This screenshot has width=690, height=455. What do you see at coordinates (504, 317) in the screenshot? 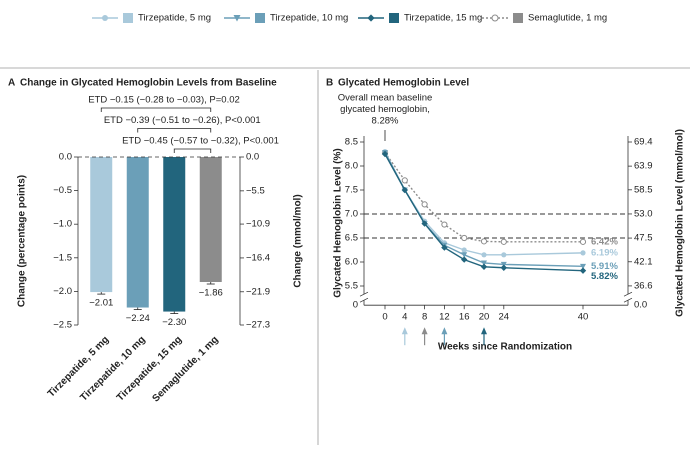
I see `x-tick-label: 24` at bounding box center [504, 317].